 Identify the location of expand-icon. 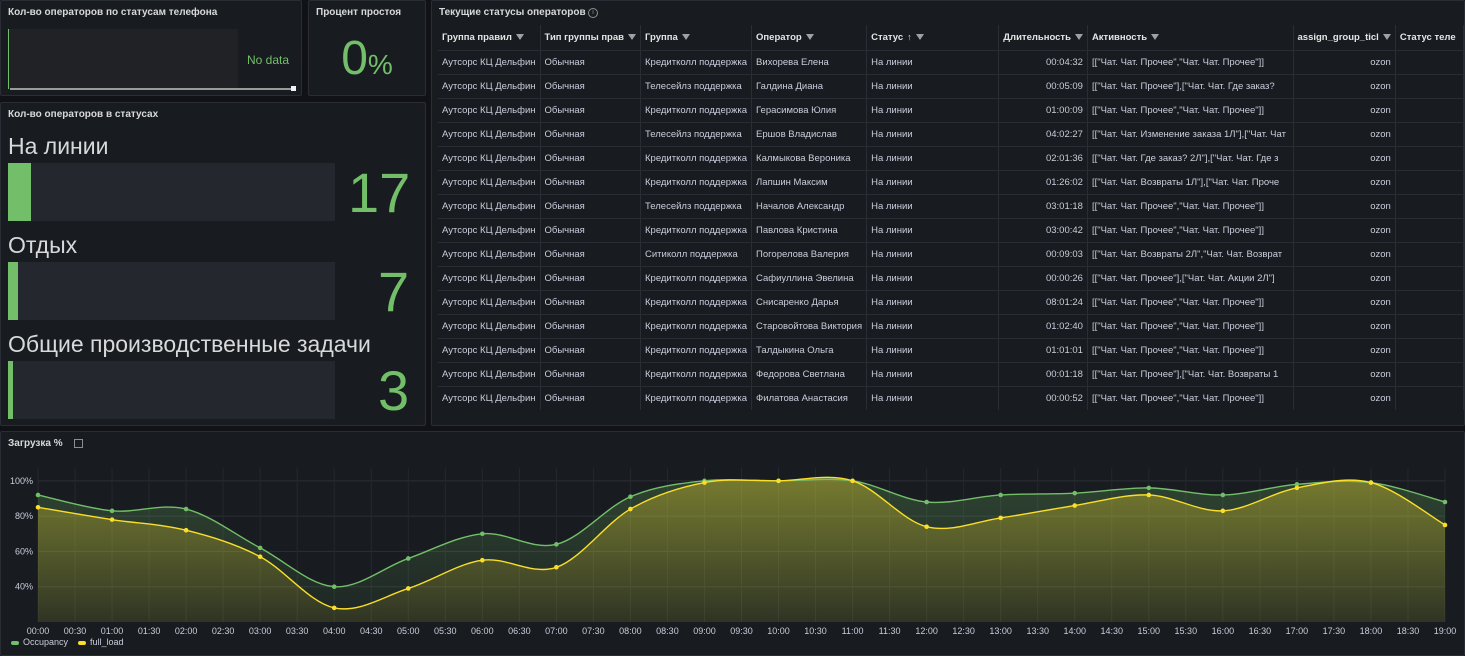
(78, 443).